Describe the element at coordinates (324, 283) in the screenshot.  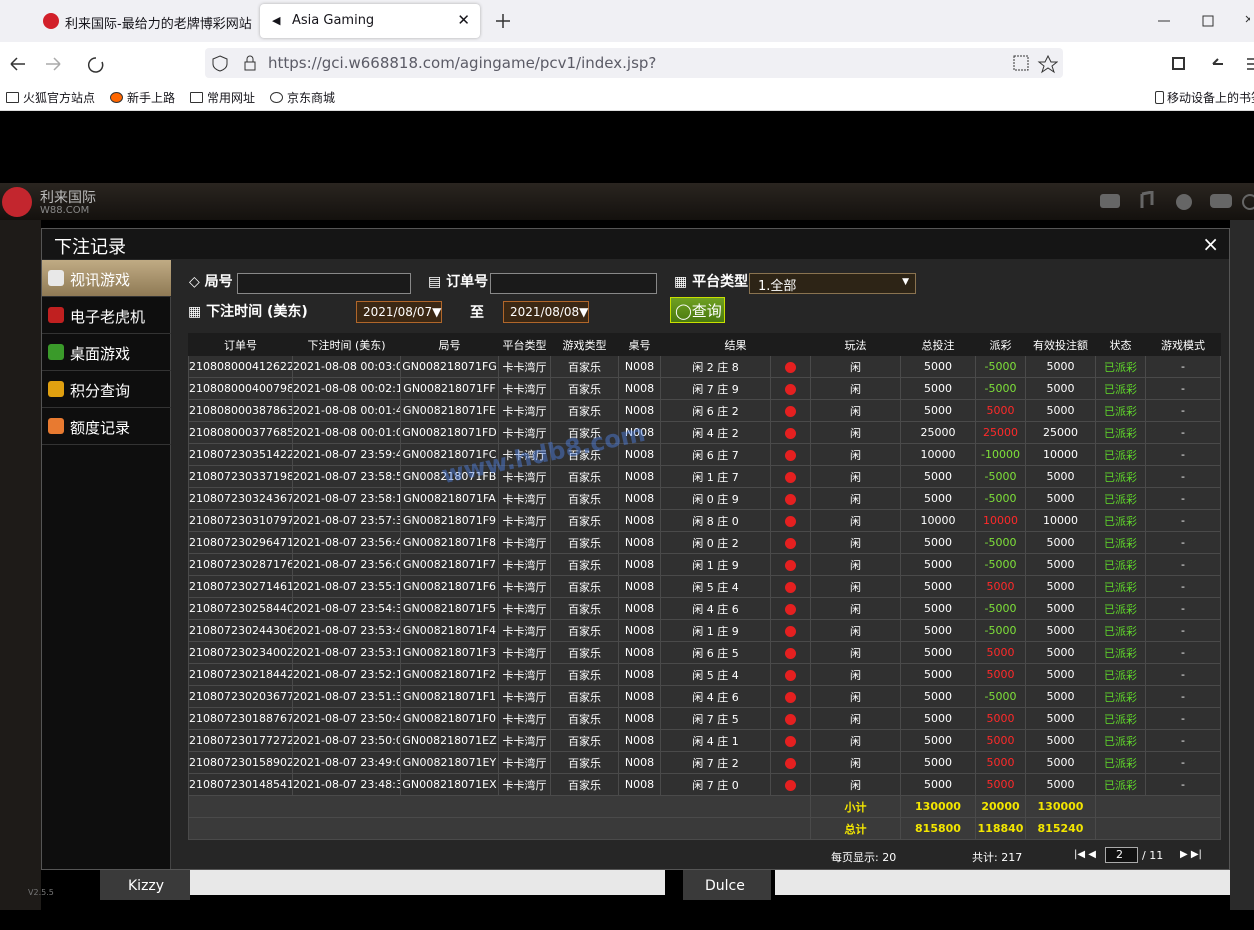
I see `round-input` at that location.